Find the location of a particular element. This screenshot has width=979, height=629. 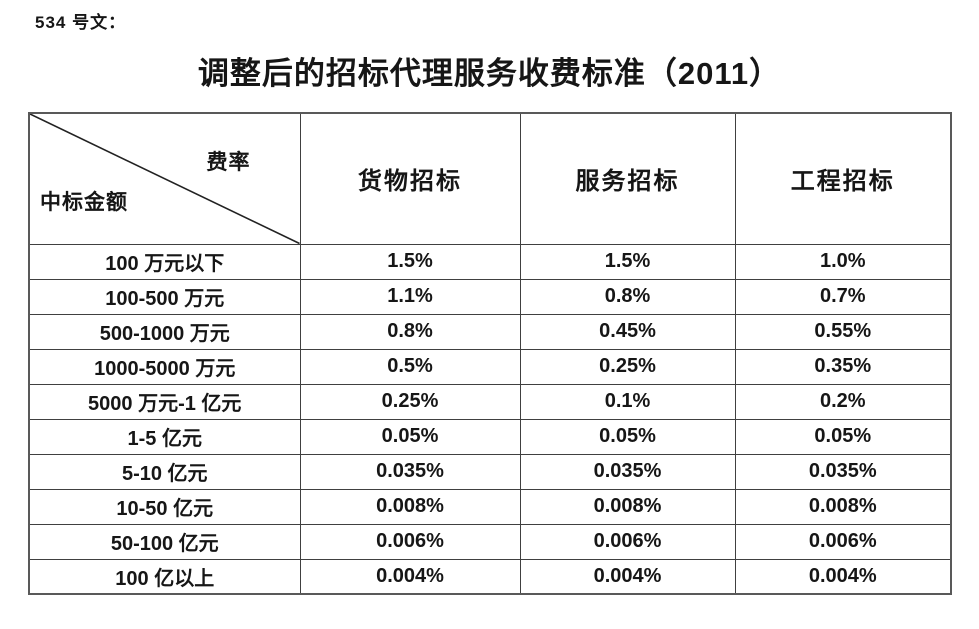

rate-cell-goods: 0.8% is located at coordinates (410, 331).